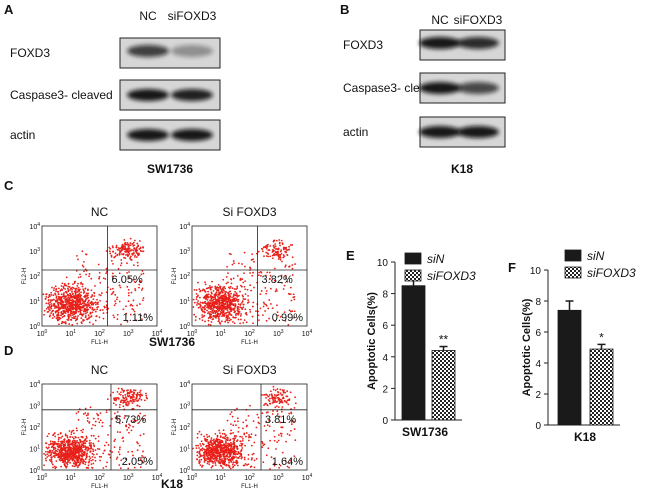  What do you see at coordinates (157, 477) in the screenshot?
I see `x-tick-label: 10⁴` at bounding box center [157, 477].